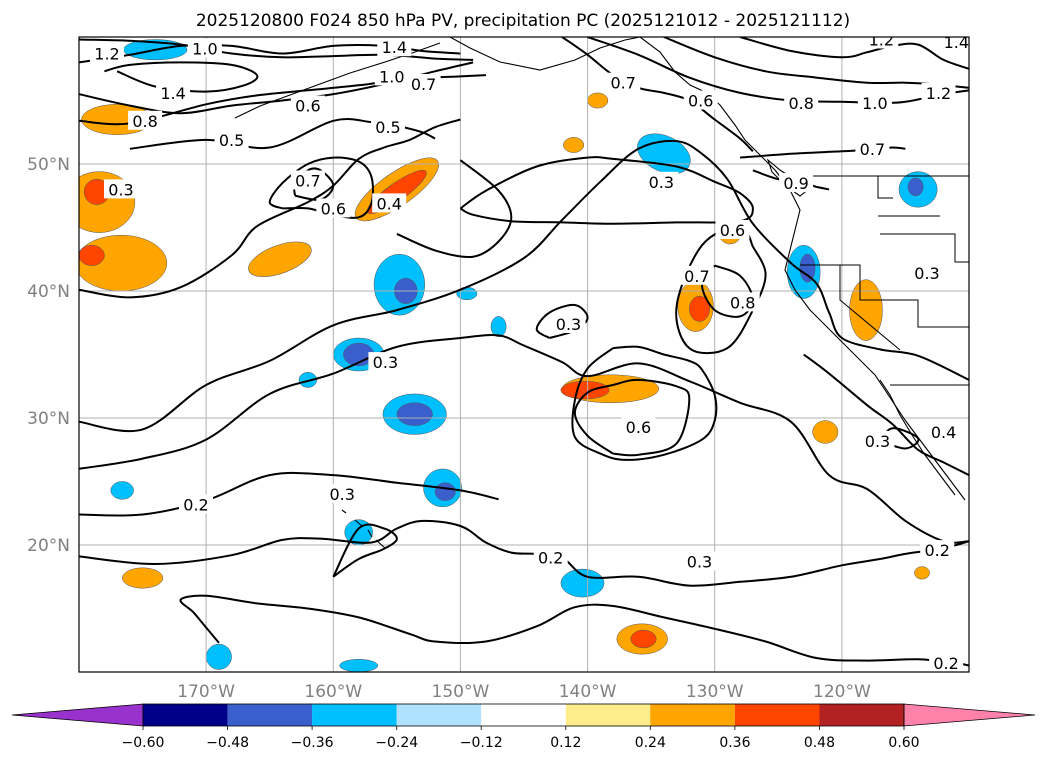 This screenshot has height=765, width=1047. Describe the element at coordinates (969, 715) in the screenshot. I see `colorbar-extend-max` at that location.